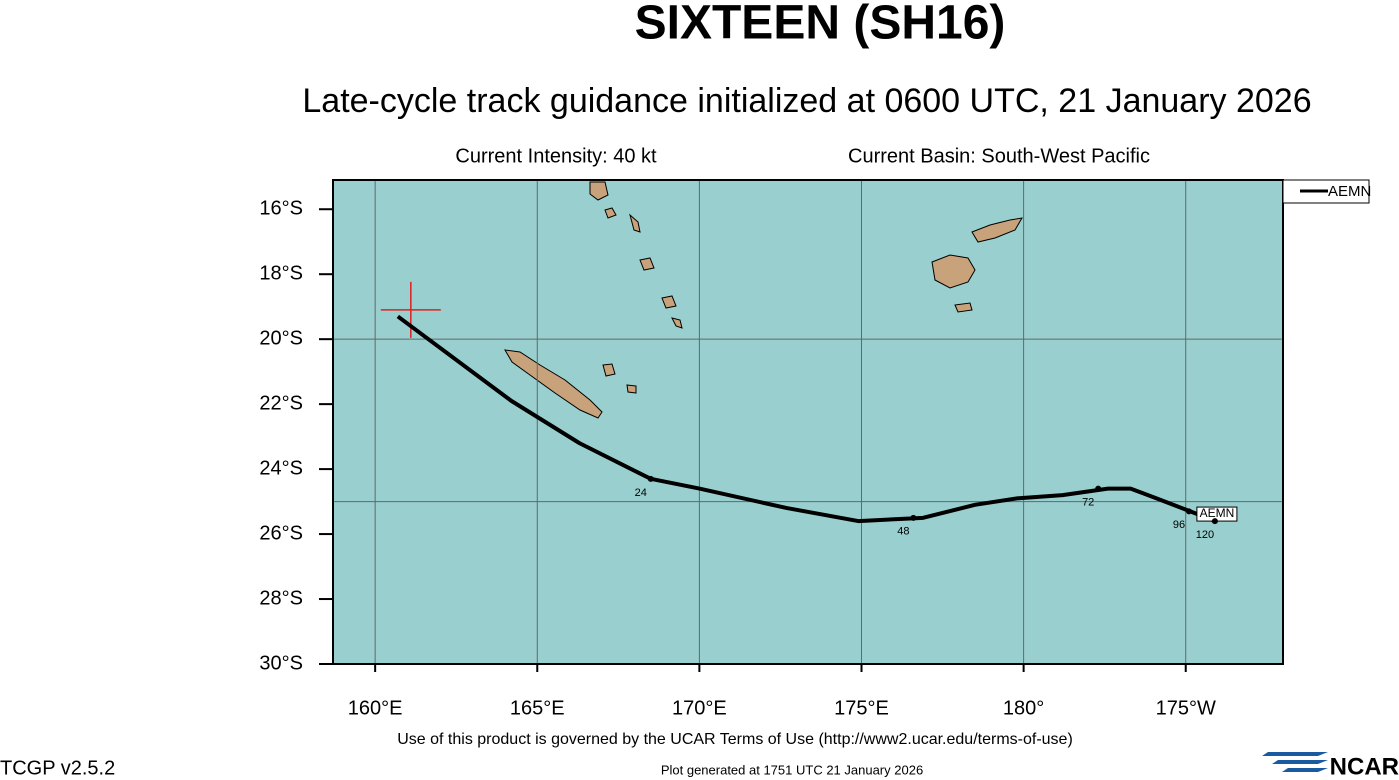  I want to click on y-tick-label: 30°S, so click(281, 663).